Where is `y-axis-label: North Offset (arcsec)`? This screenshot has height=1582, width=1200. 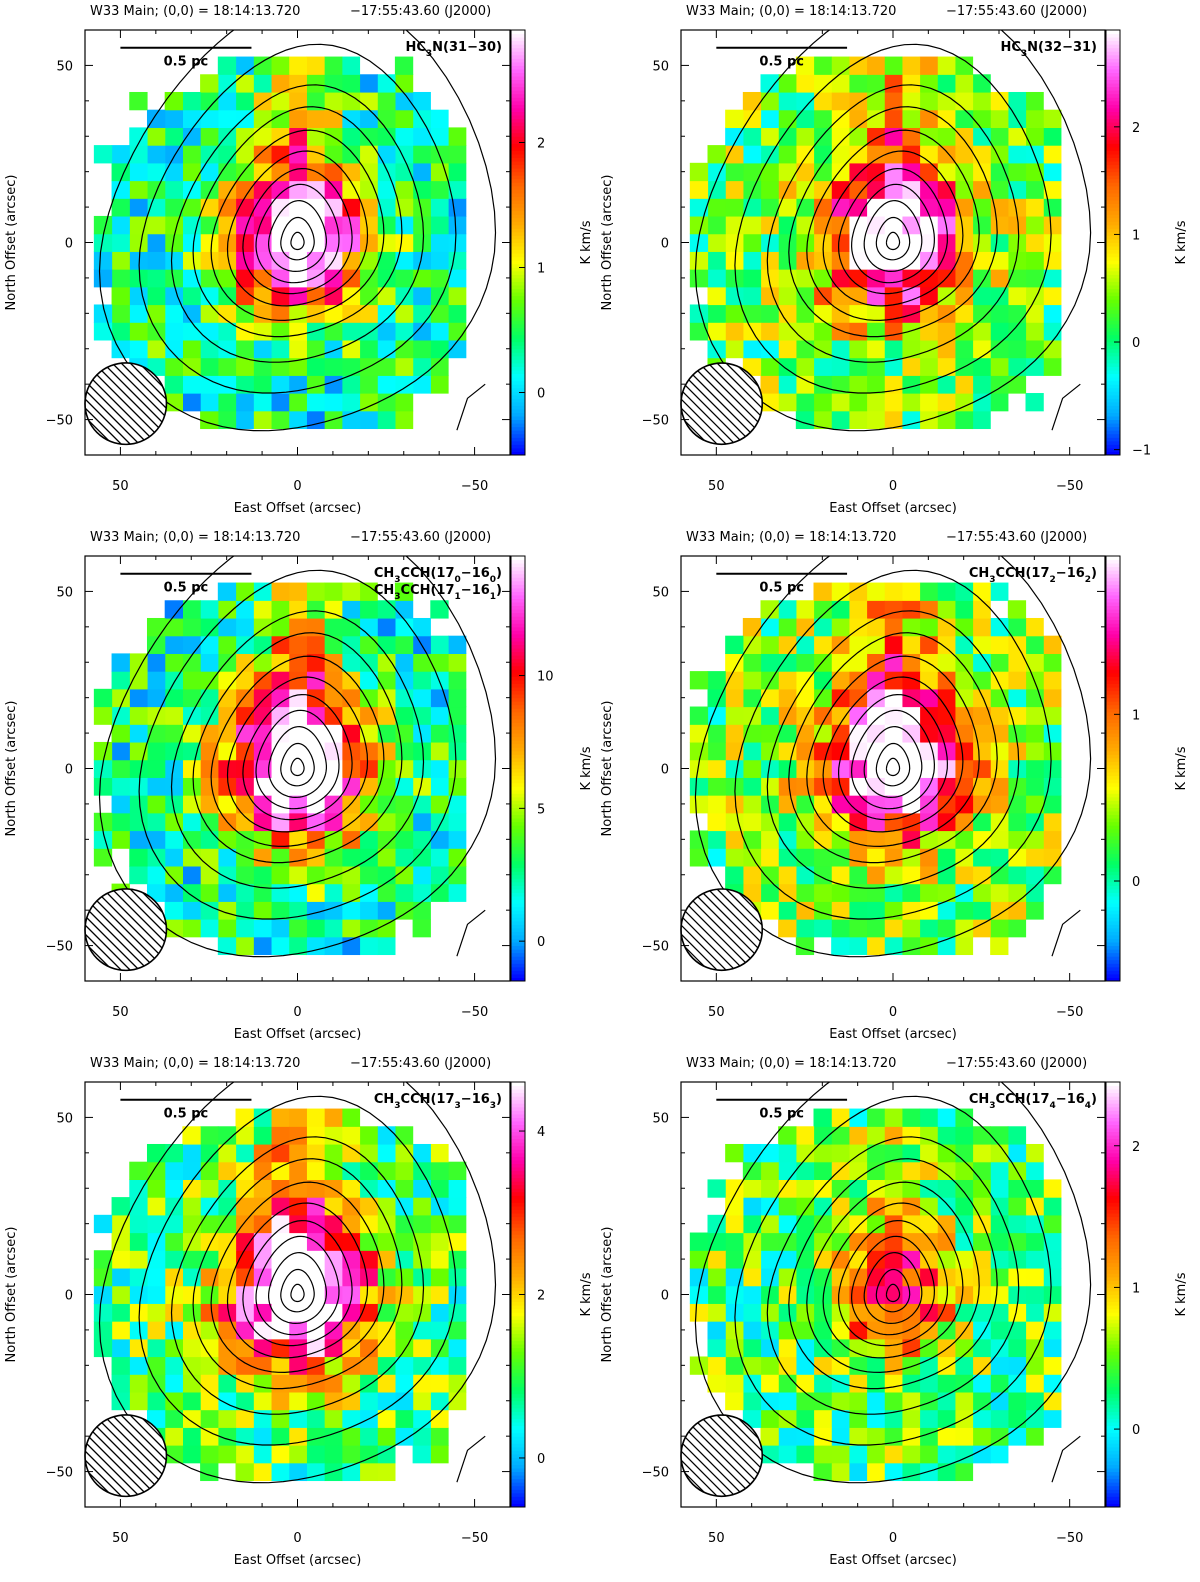 y-axis-label: North Offset (arcsec) is located at coordinates (607, 769).